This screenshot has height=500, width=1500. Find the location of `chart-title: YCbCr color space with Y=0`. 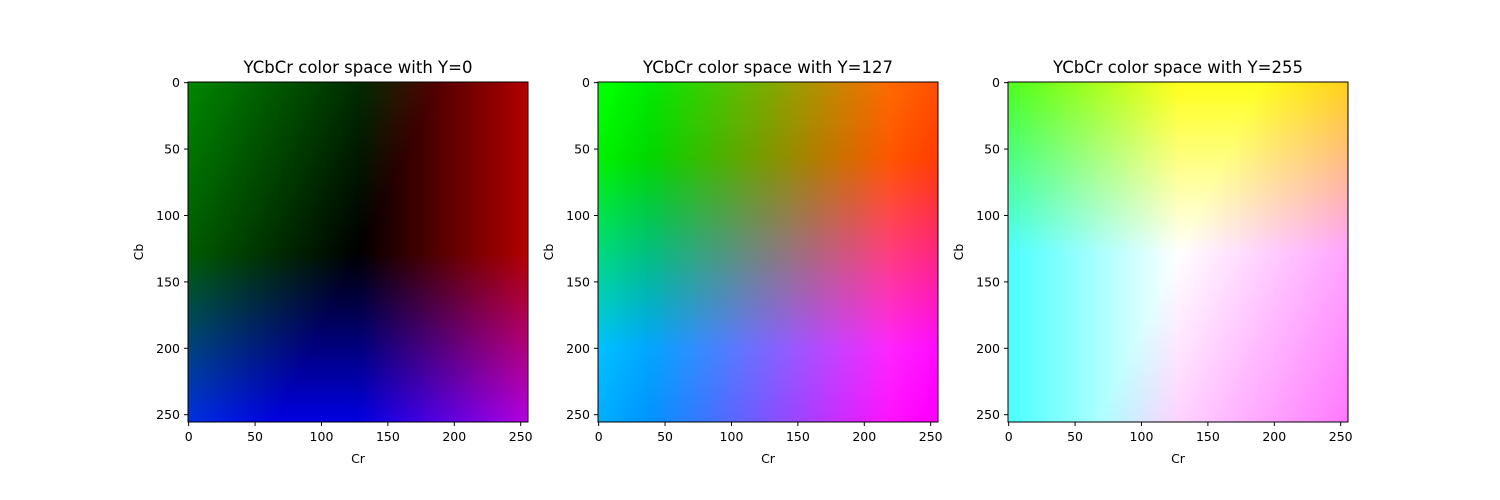

chart-title: YCbCr color space with Y=0 is located at coordinates (358, 67).